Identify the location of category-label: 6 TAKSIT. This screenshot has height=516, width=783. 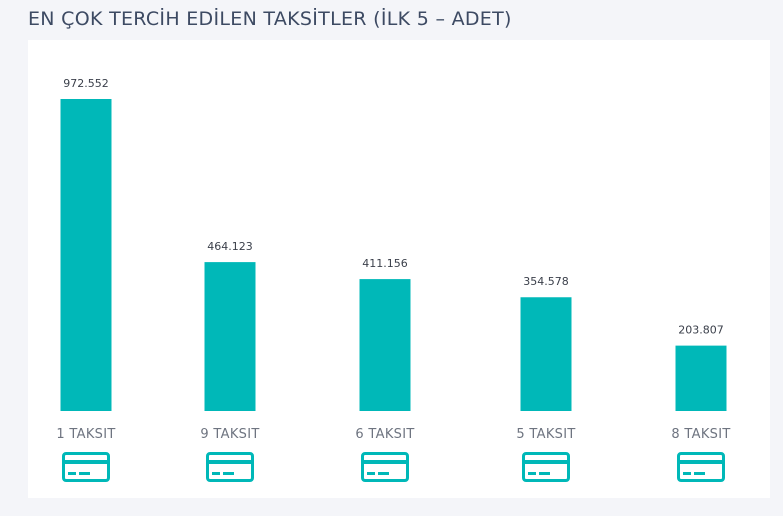
(384, 434).